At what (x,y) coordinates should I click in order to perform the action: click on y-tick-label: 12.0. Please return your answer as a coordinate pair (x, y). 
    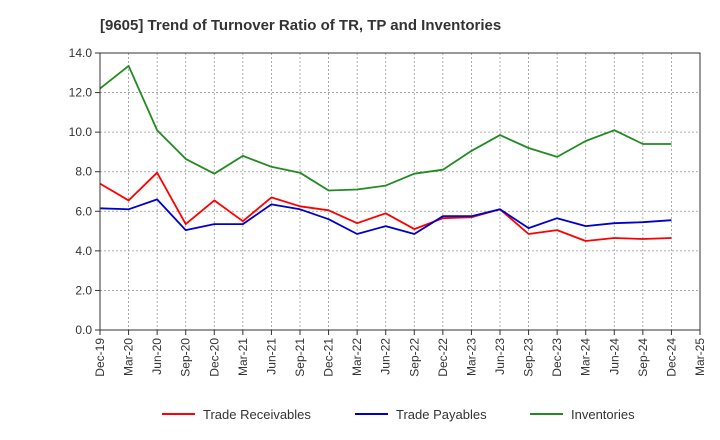
    Looking at the image, I should click on (81, 93).